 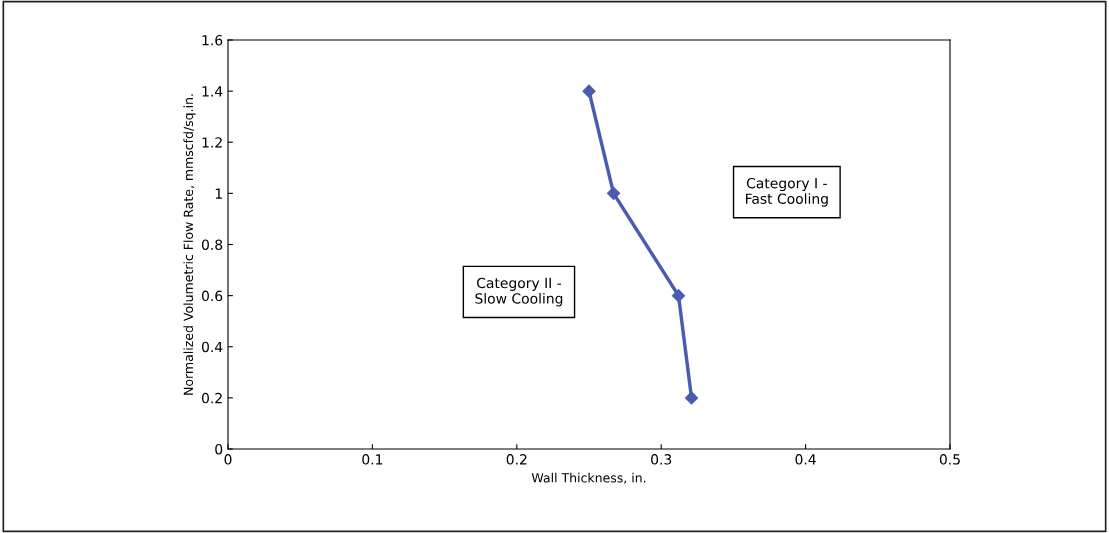 I want to click on x-tick-label: 0.5, so click(x=949, y=459).